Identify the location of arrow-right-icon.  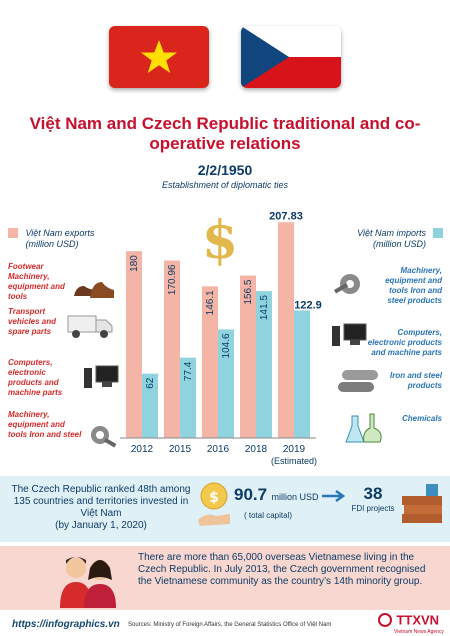
(334, 496).